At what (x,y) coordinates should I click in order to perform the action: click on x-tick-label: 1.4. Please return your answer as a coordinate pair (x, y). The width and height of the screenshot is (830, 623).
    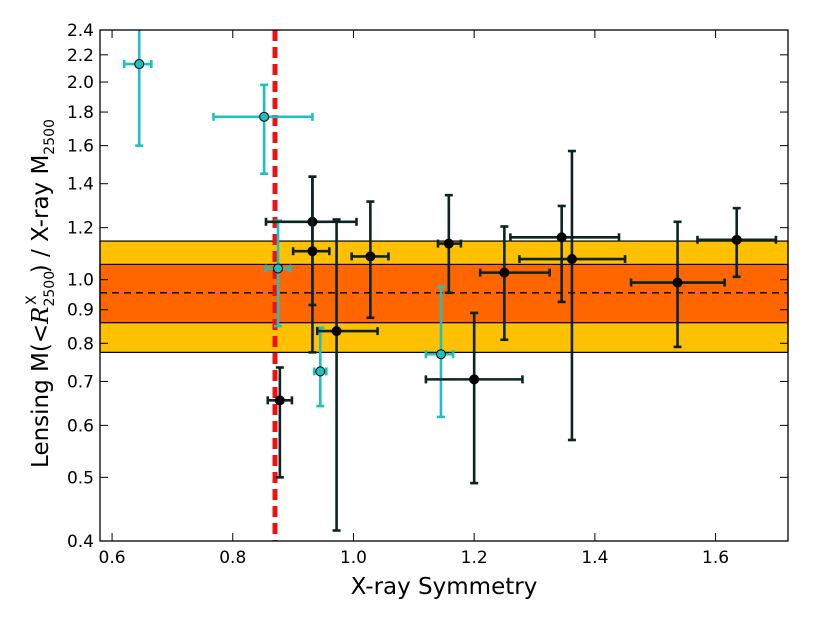
    Looking at the image, I should click on (594, 558).